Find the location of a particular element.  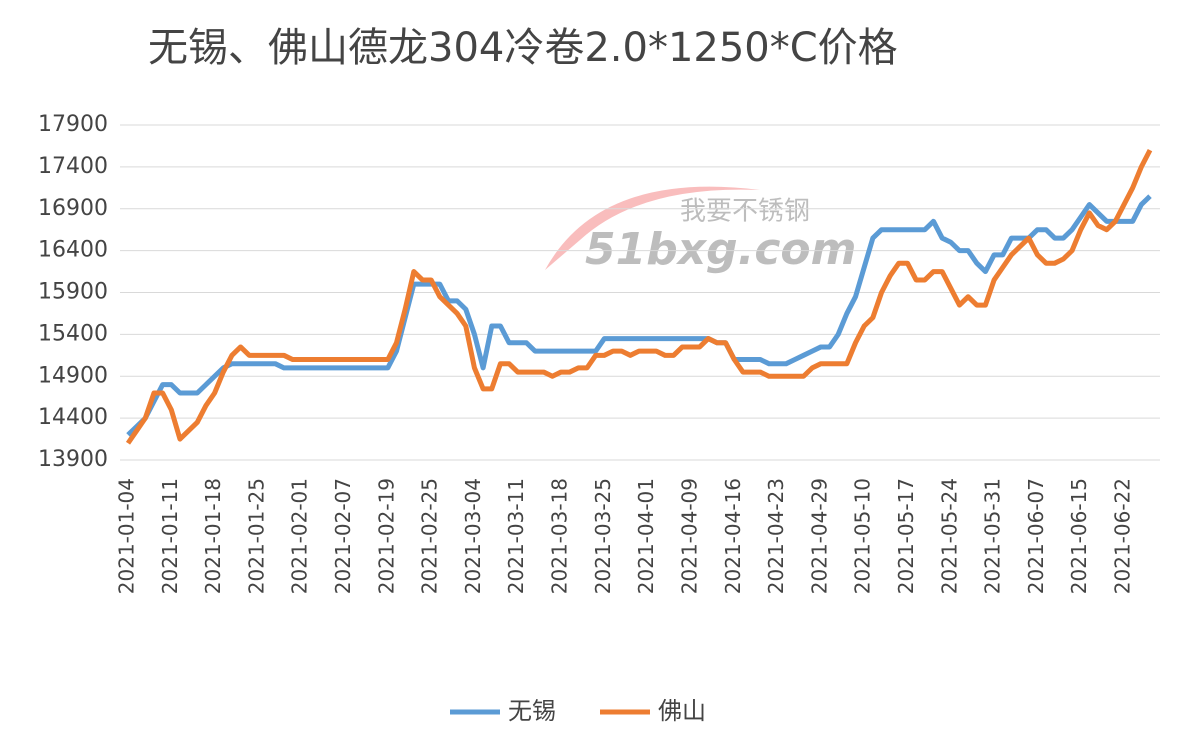

legend-label: 无锡 is located at coordinates (532, 711).